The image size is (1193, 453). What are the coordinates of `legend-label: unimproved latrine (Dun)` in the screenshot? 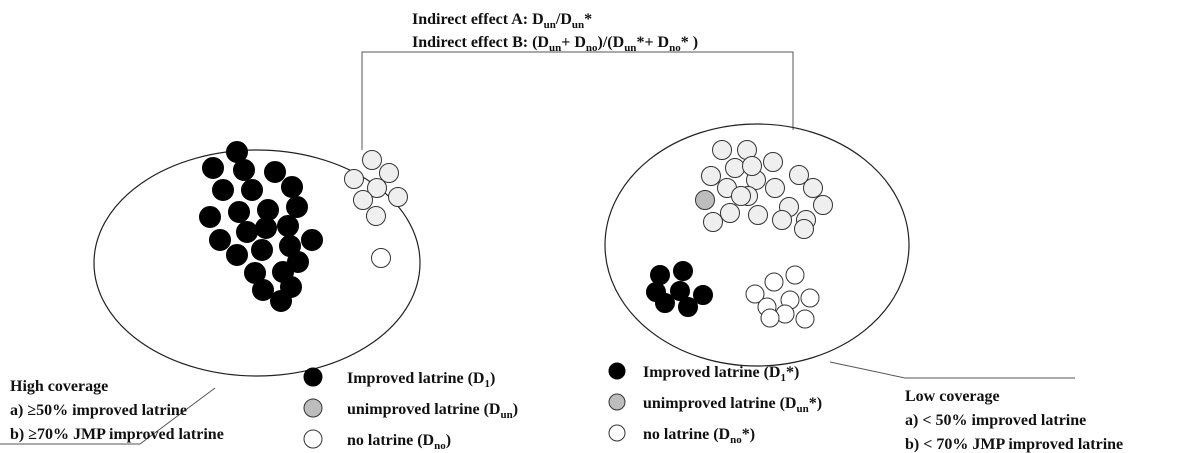 It's located at (432, 411).